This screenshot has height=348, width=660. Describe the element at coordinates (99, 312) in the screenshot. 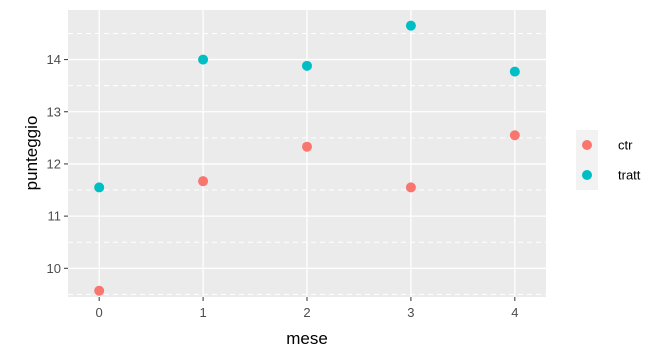

I see `x-tick-label: 0` at that location.